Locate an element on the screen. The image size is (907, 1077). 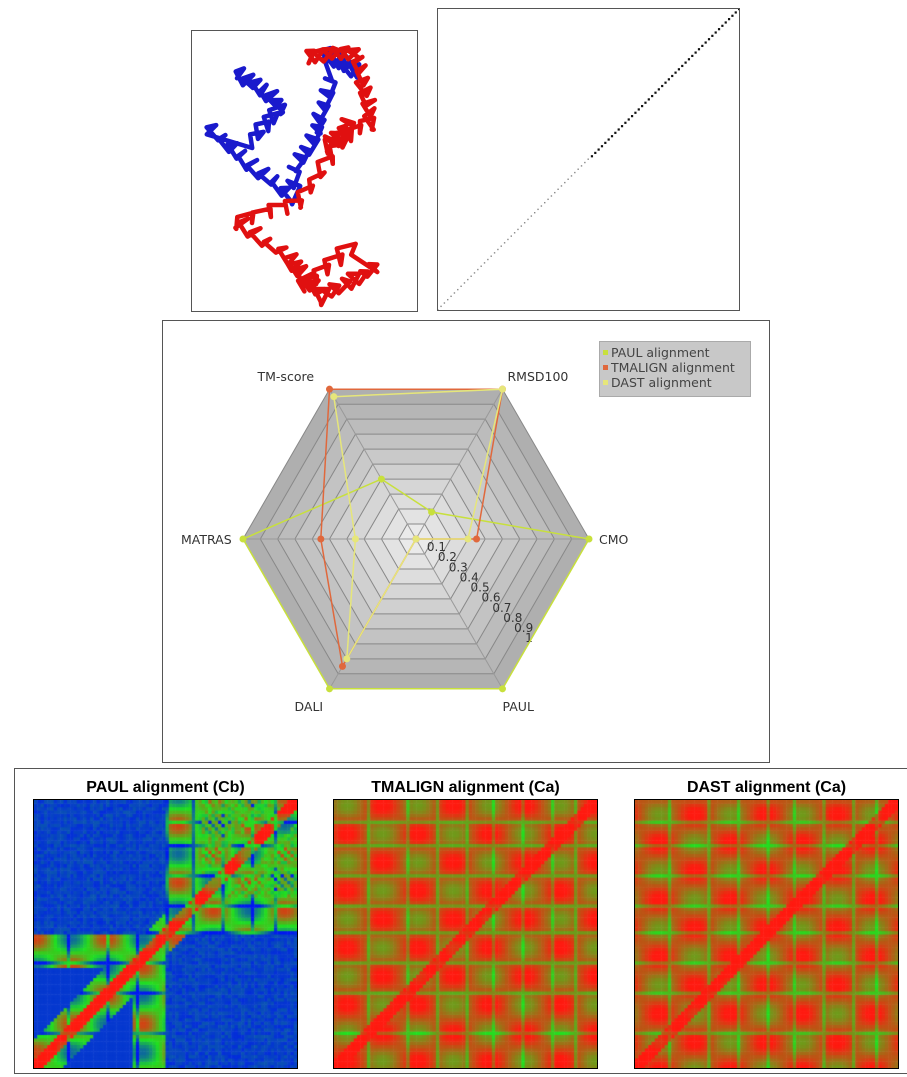
legend-label: TMALIGN alignment is located at coordinates (673, 367).